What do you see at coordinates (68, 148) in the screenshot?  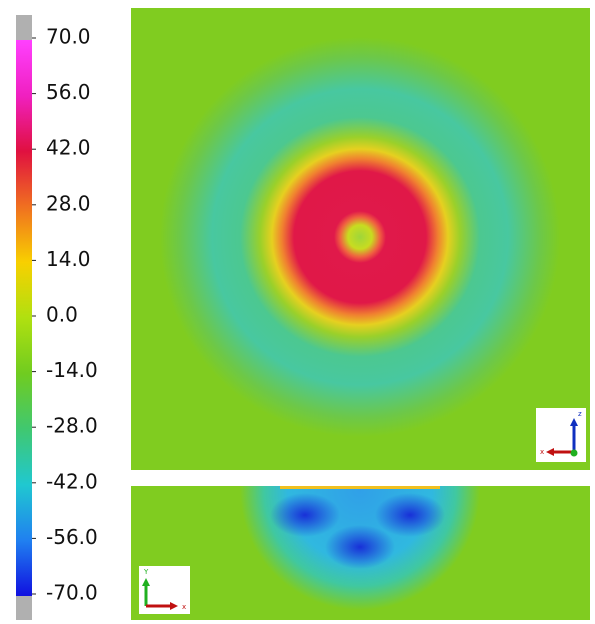 I see `tick-label: 42.0` at bounding box center [68, 148].